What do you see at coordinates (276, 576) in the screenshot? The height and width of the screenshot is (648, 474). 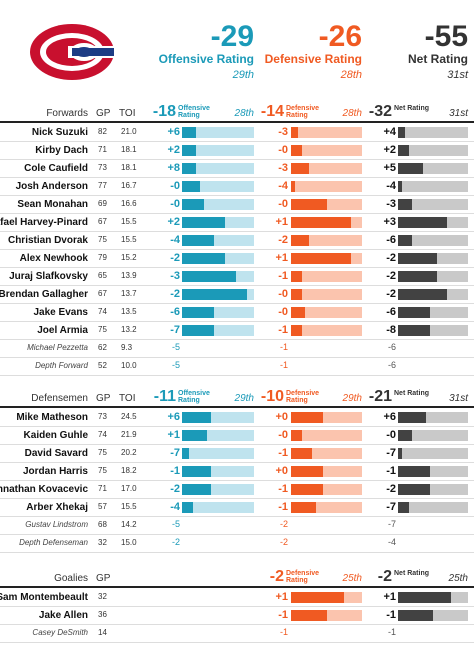 I see `section-rating: -2` at bounding box center [276, 576].